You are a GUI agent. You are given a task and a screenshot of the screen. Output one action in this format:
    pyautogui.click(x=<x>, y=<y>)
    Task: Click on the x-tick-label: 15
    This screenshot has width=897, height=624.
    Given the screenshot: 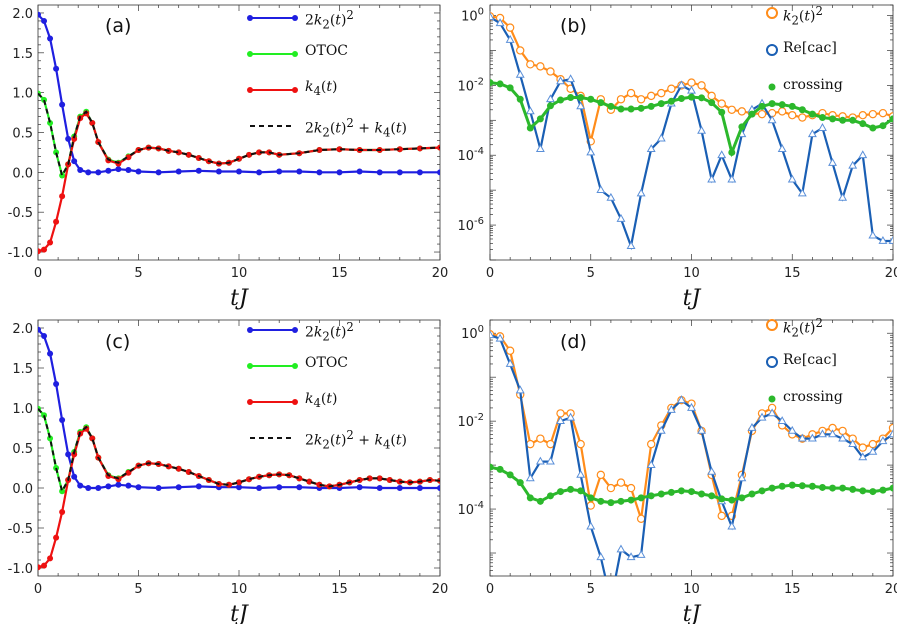 What is the action you would take?
    pyautogui.click(x=792, y=273)
    